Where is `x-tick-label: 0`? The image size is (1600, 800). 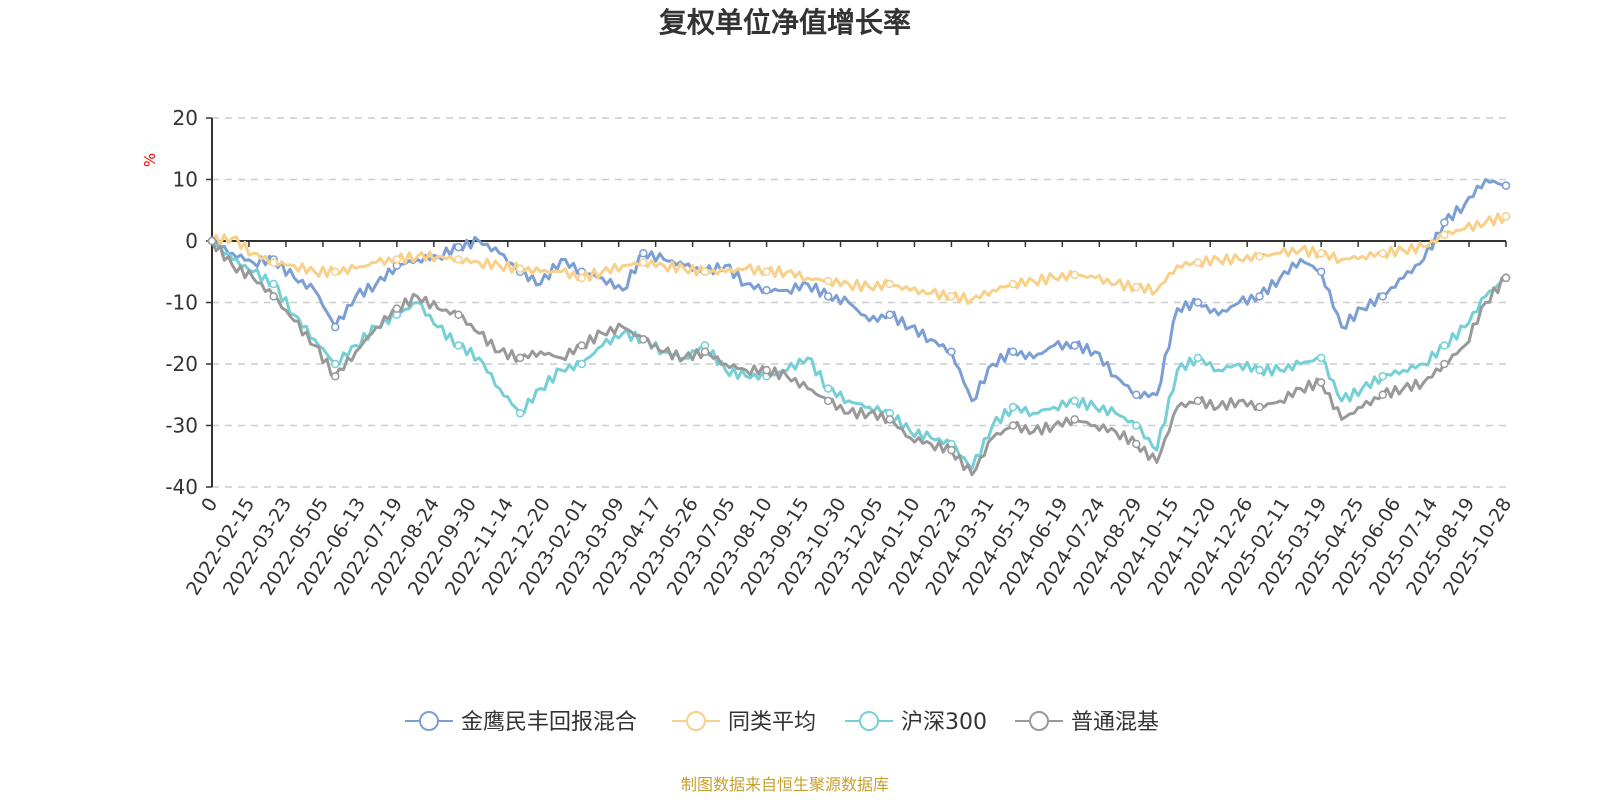 x-tick-label: 0 is located at coordinates (209, 505).